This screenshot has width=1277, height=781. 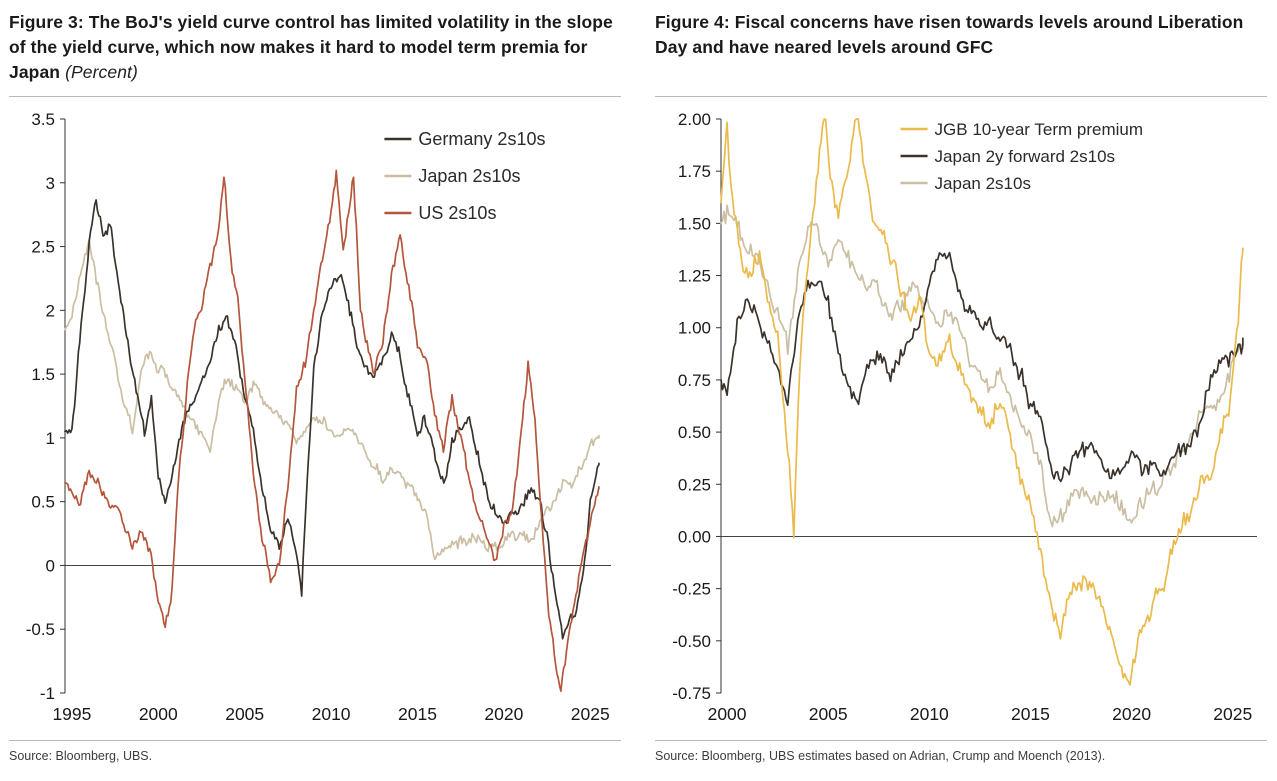 I want to click on figure3-source: Source: Bloomberg, UBS., so click(x=315, y=751).